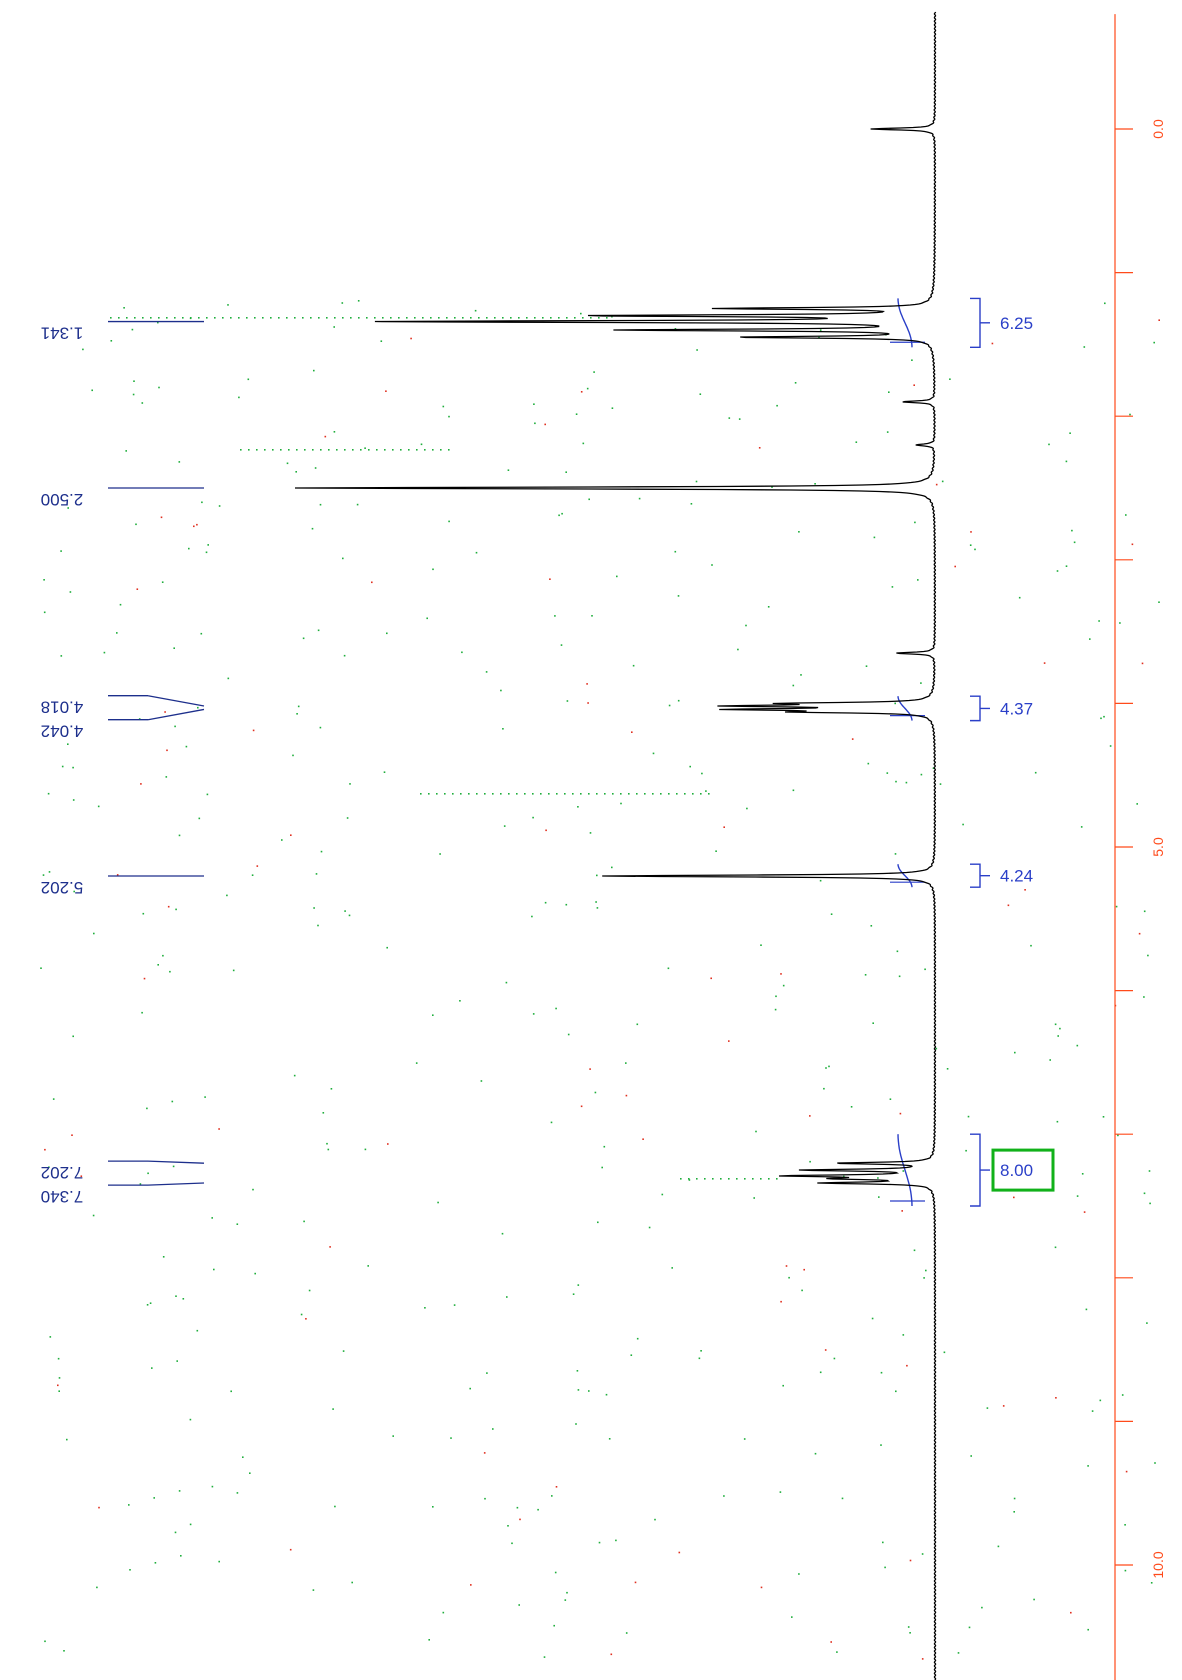 Image resolution: width=1182 pixels, height=1680 pixels. What do you see at coordinates (1016, 708) in the screenshot?
I see `integral-value: 4.37` at bounding box center [1016, 708].